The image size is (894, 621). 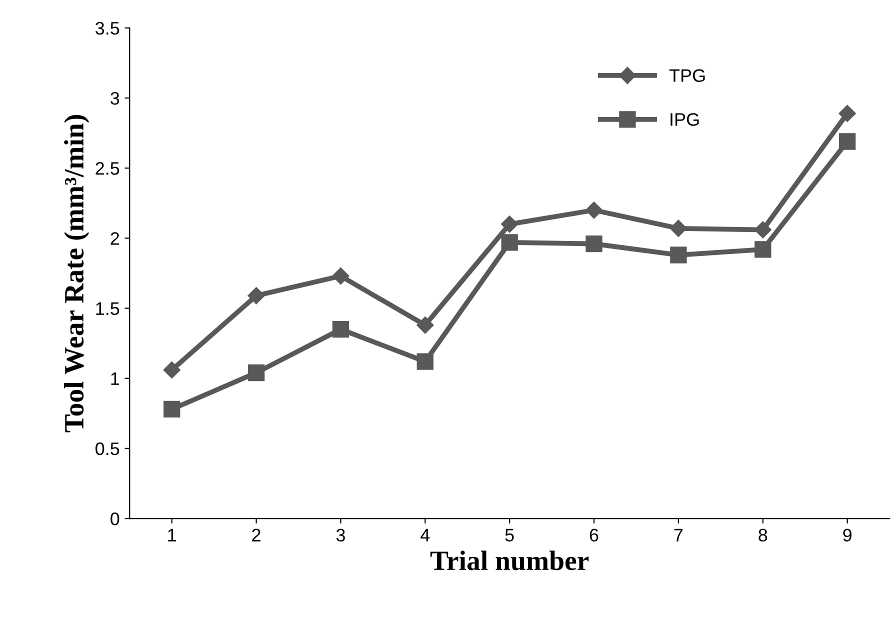 What do you see at coordinates (509, 535) in the screenshot?
I see `x-tick-label: 5` at bounding box center [509, 535].